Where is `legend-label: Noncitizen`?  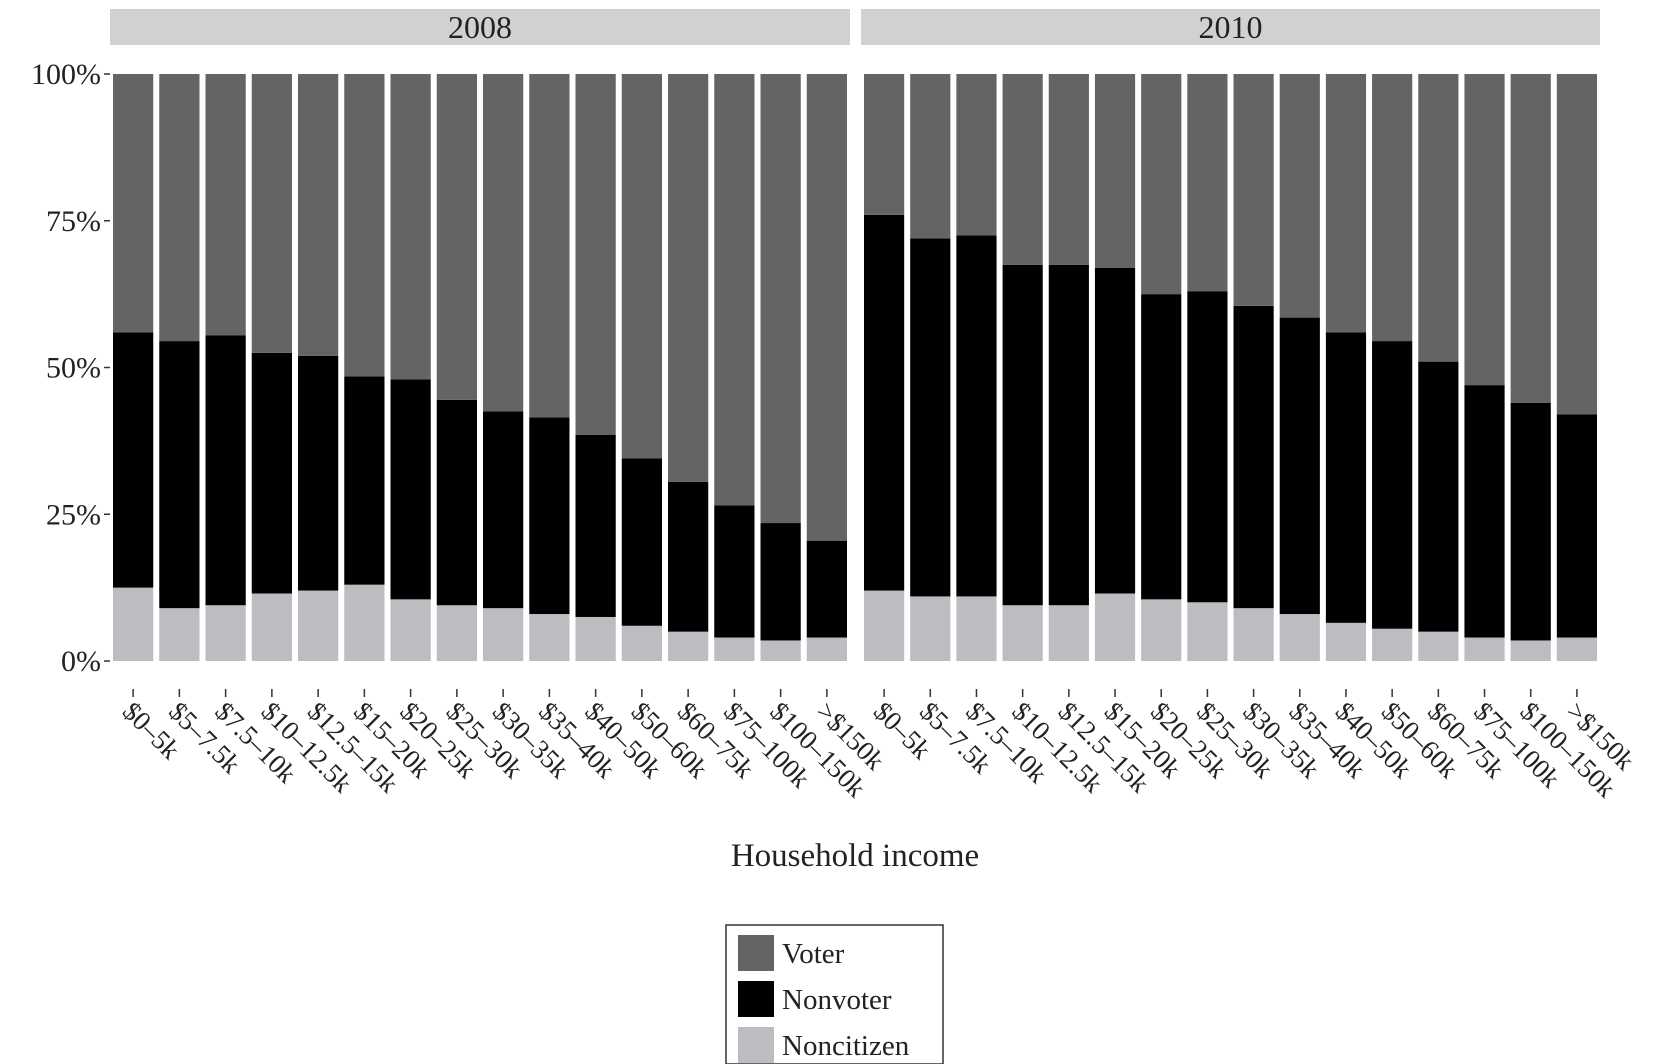
legend-label: Noncitizen is located at coordinates (846, 1046).